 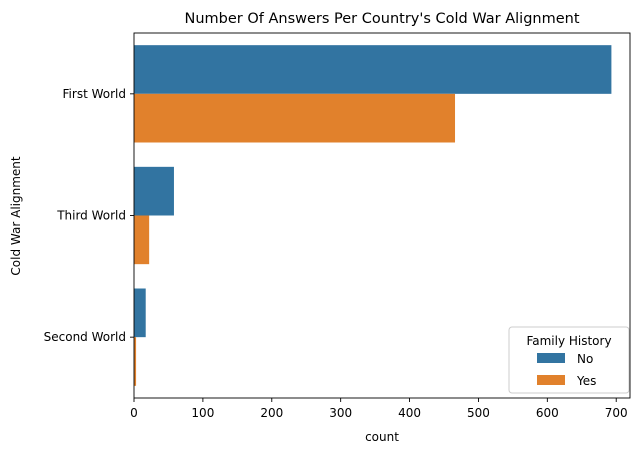 I want to click on y-axis: First World Third World Second World, so click(x=89, y=215).